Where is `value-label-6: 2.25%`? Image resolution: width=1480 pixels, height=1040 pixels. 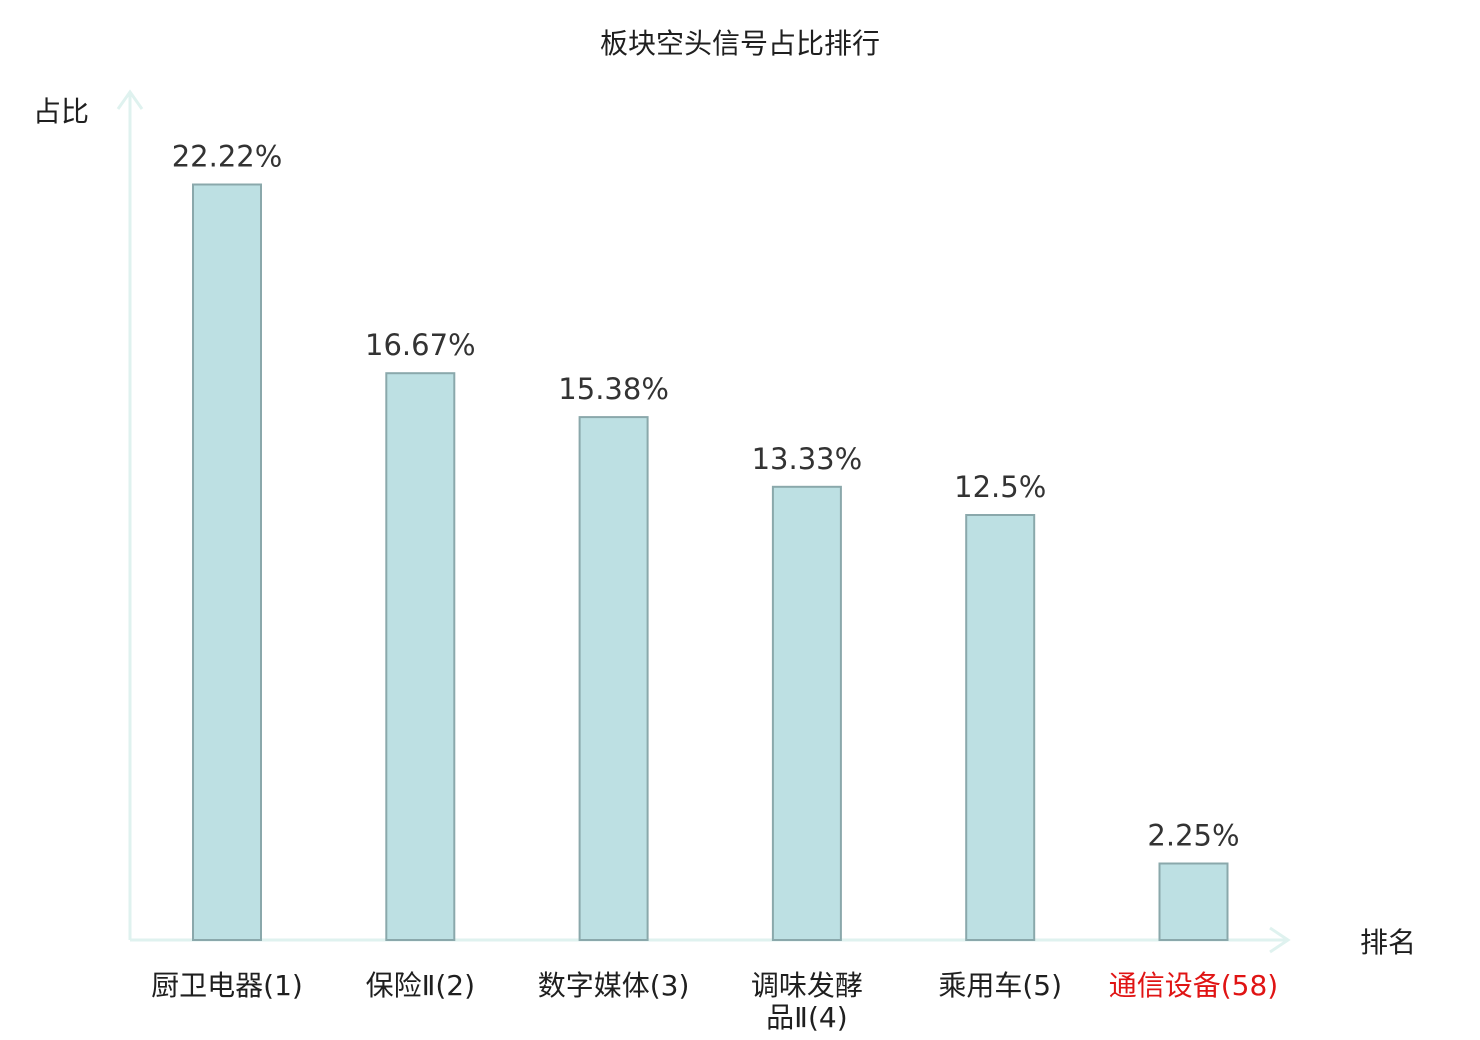
value-label-6: 2.25% is located at coordinates (1193, 836).